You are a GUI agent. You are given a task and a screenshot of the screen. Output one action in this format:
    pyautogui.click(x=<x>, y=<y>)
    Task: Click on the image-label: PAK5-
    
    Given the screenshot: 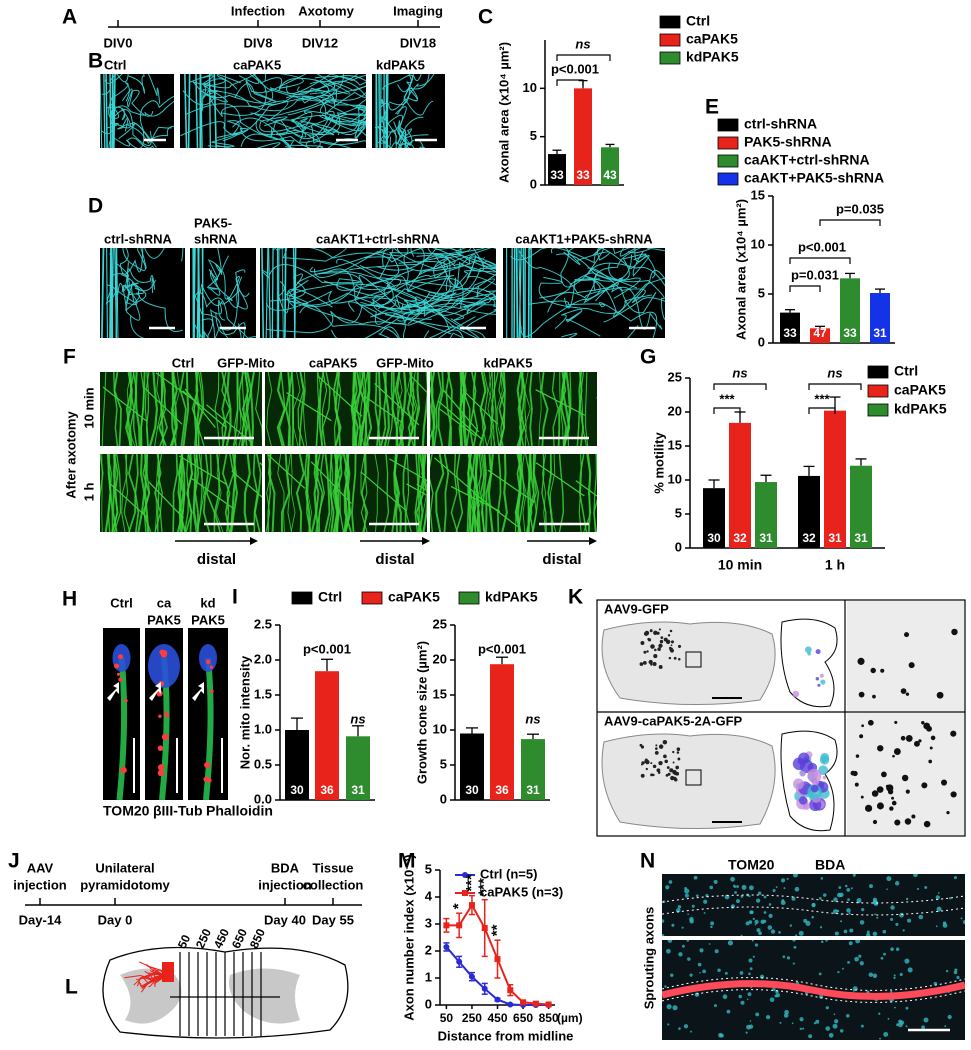 What is the action you would take?
    pyautogui.click(x=213, y=222)
    